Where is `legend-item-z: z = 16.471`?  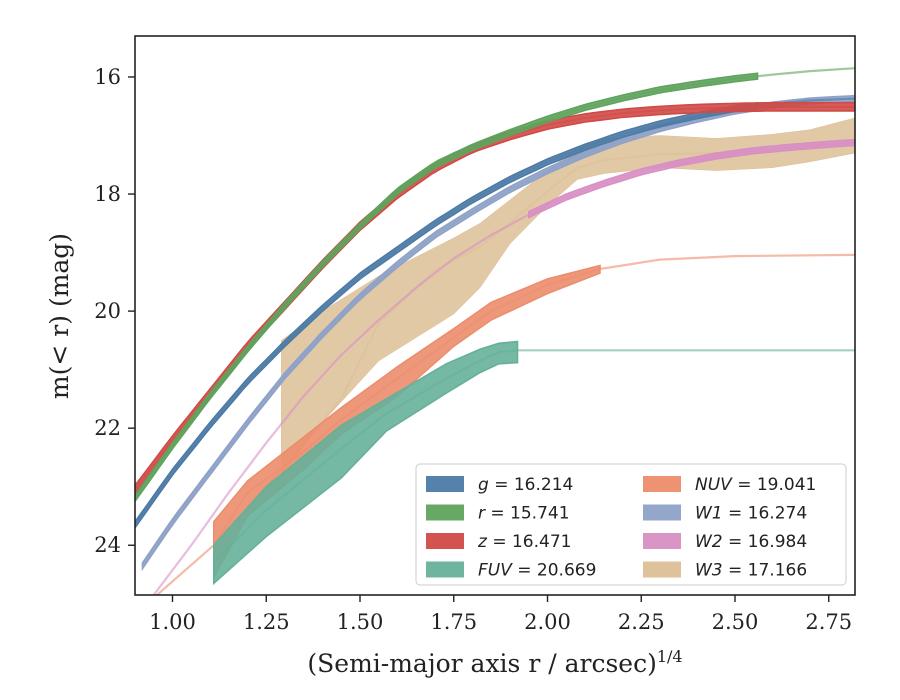
legend-item-z: z = 16.471 is located at coordinates (498, 542).